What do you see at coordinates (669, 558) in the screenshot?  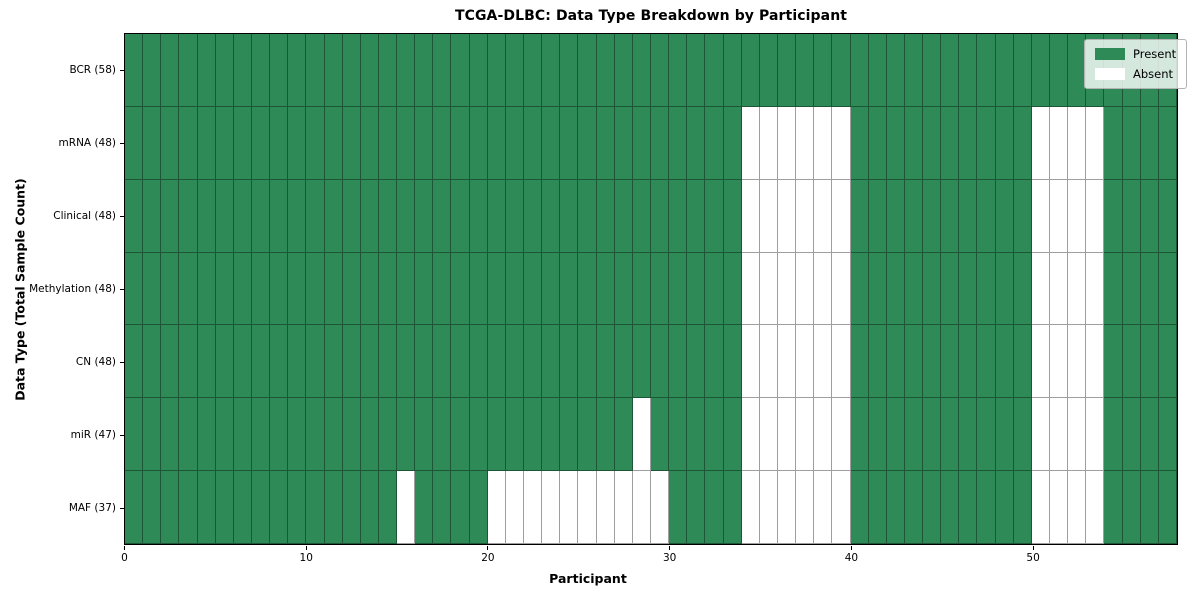 I see `x-tick-label: 30` at bounding box center [669, 558].